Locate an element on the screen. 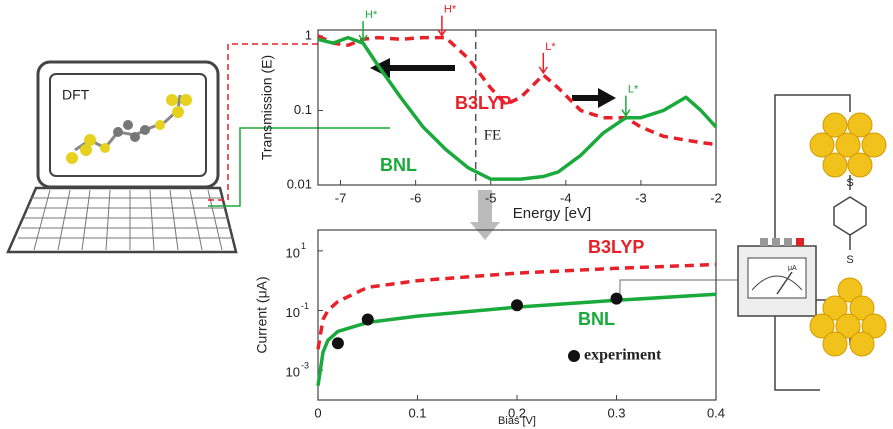  y-tick-label: 1 is located at coordinates (308, 34).